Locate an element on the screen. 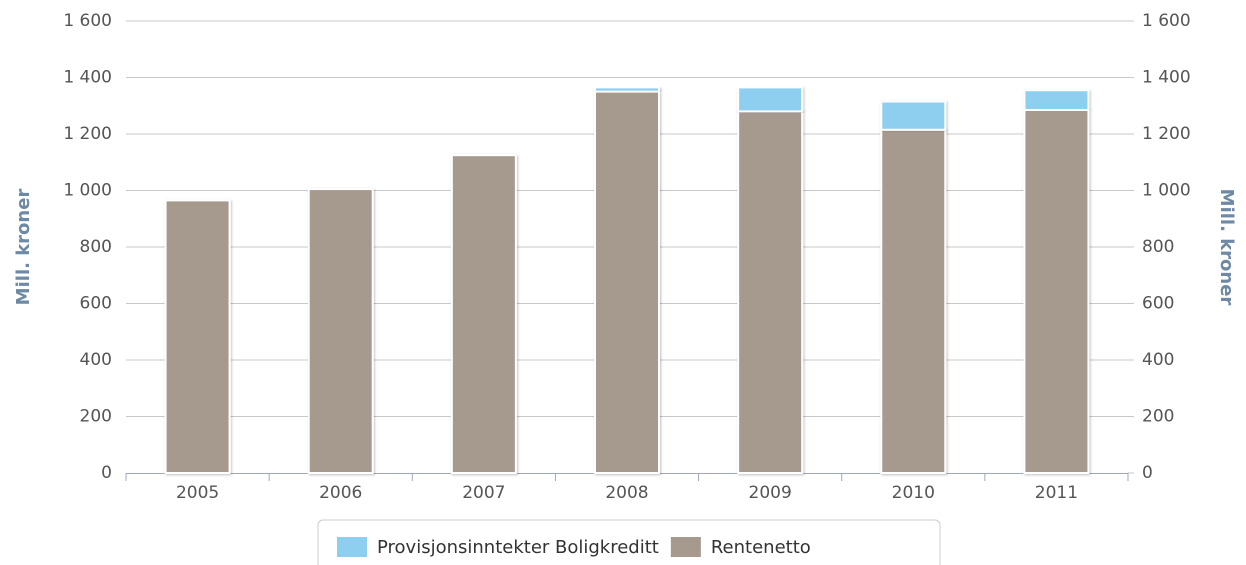 The width and height of the screenshot is (1246, 565). y-tick-label: 200 is located at coordinates (96, 417).